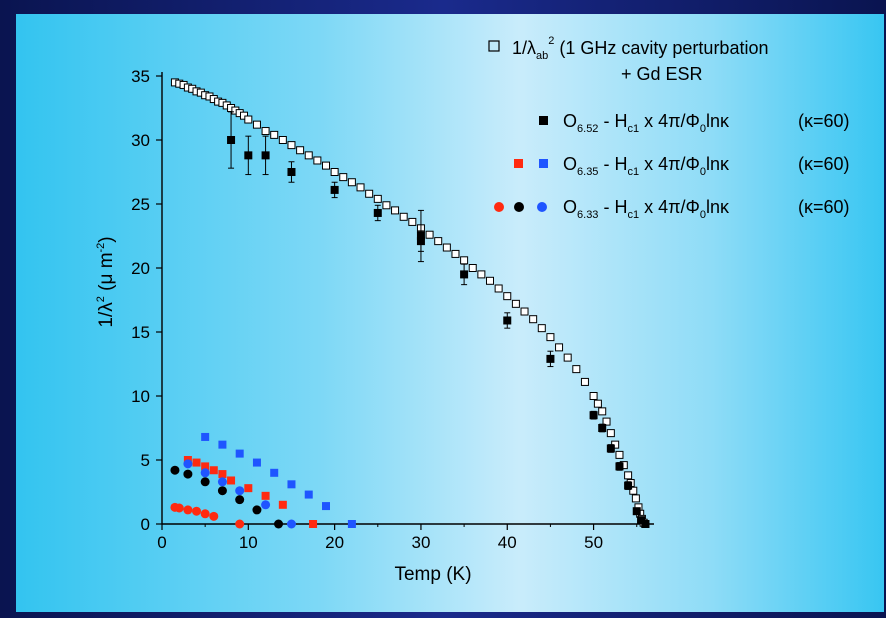  What do you see at coordinates (145, 460) in the screenshot?
I see `y-tick-label: 5` at bounding box center [145, 460].